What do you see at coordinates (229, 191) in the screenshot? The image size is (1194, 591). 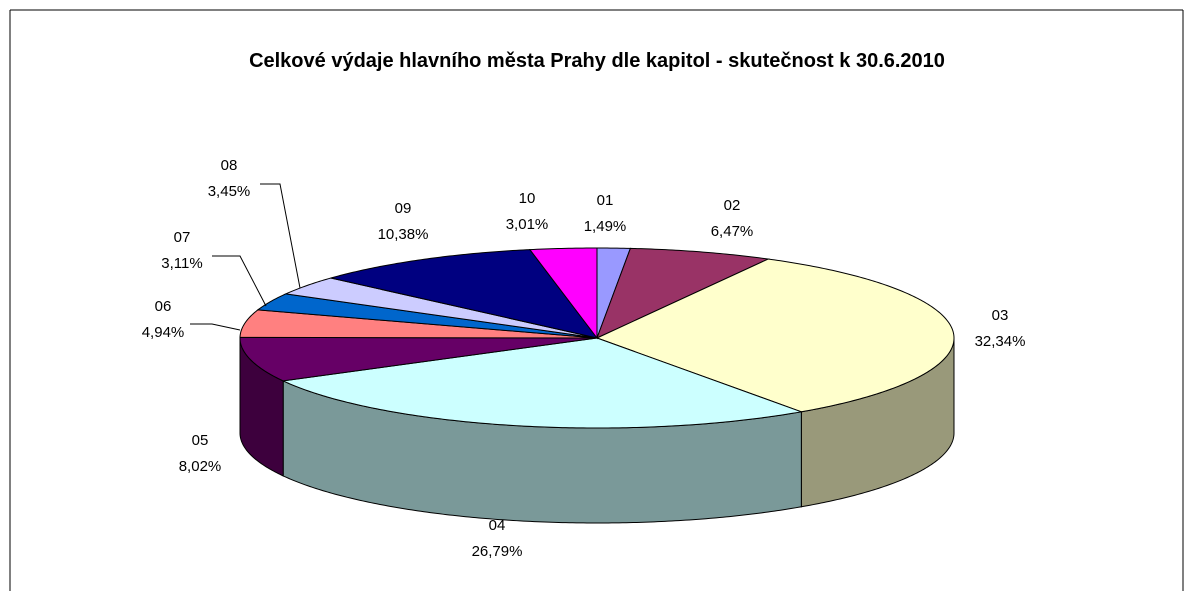 I see `value-label: 3,45%` at bounding box center [229, 191].